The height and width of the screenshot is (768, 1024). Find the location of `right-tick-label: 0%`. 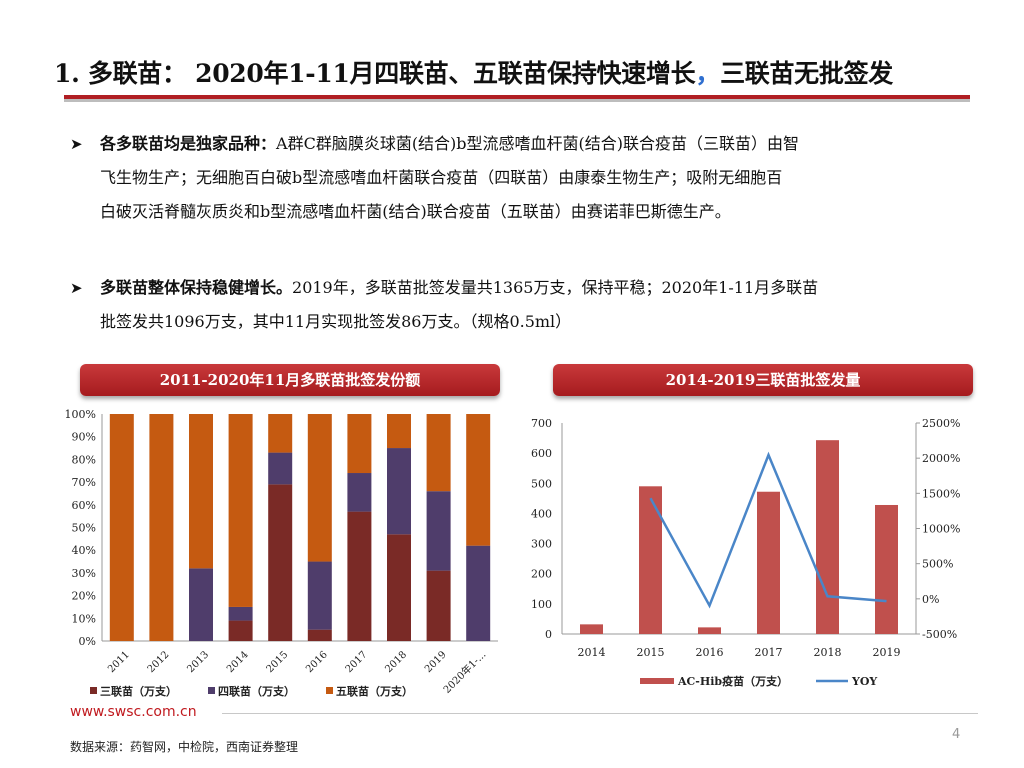

right-tick-label: 0% is located at coordinates (930, 599).